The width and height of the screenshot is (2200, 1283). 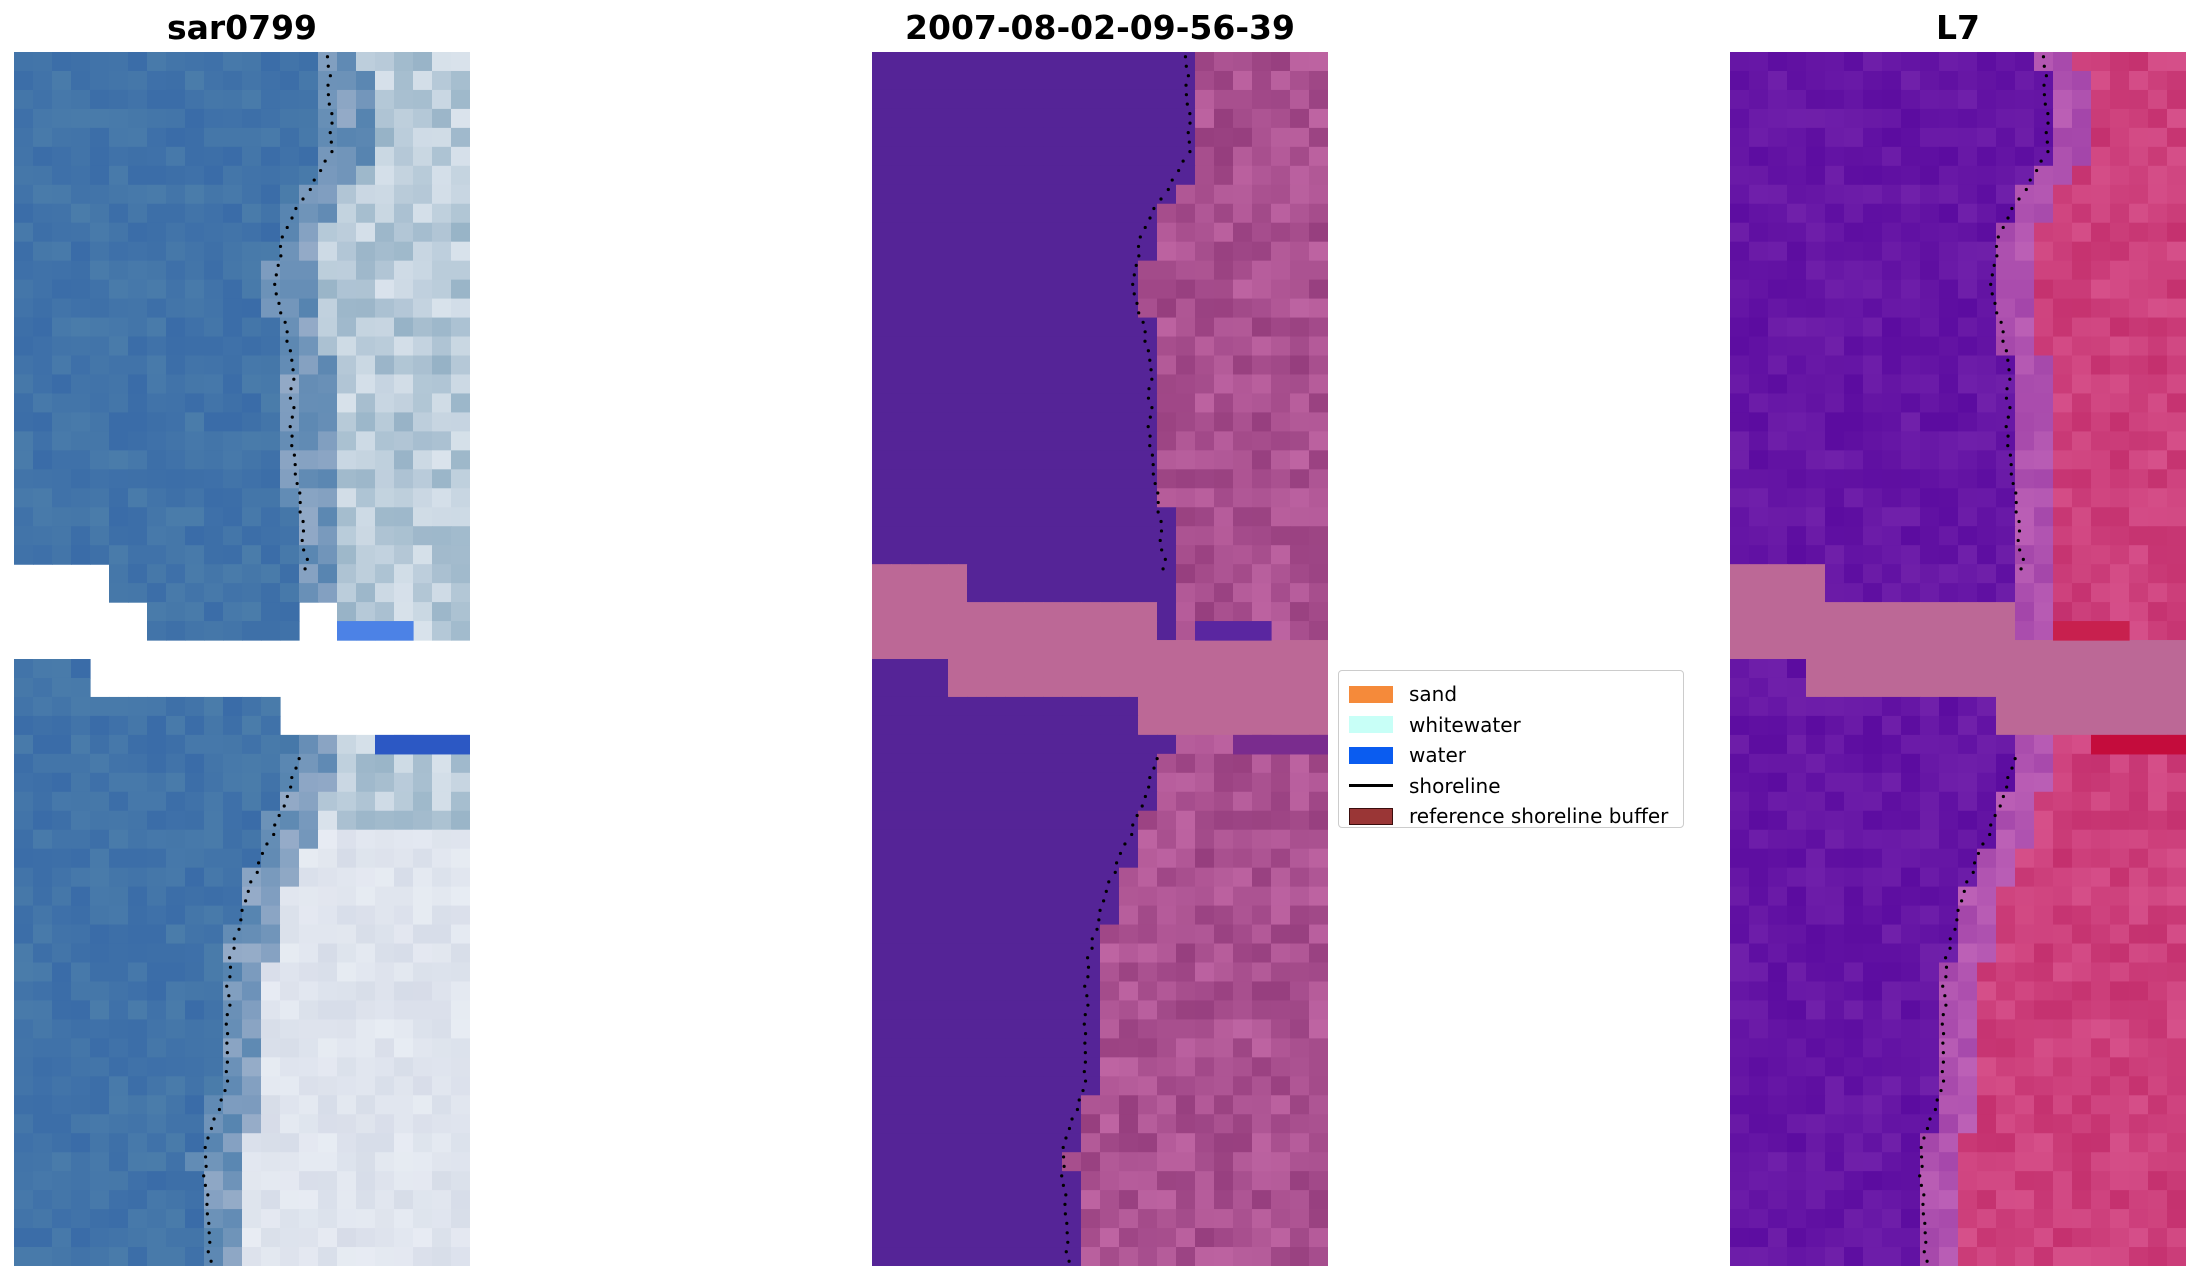 What do you see at coordinates (1511, 694) in the screenshot?
I see `legend-item-sand: sand` at bounding box center [1511, 694].